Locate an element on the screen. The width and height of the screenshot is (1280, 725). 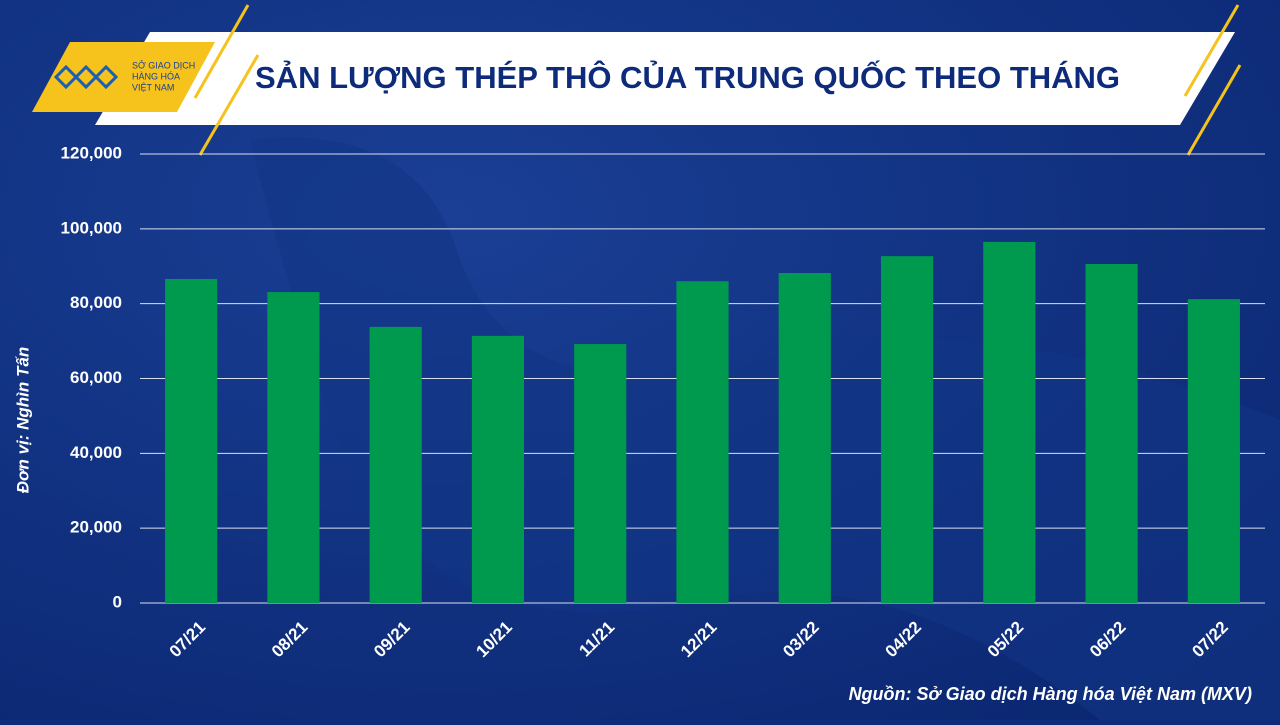
logo-text: VIỆT NAM is located at coordinates (153, 87).